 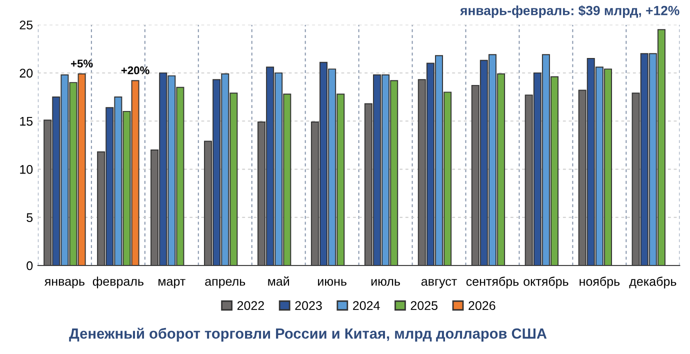 I want to click on x-tick-label: январь, so click(x=64, y=283).